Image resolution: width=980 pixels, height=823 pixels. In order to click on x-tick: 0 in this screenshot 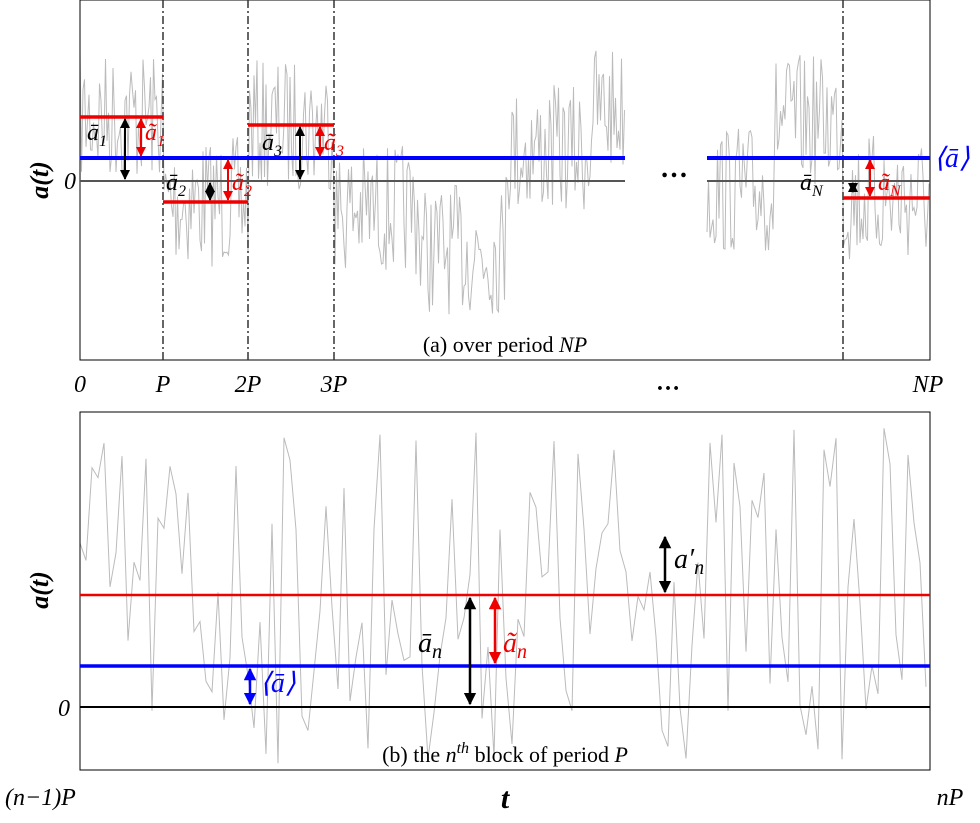, I will do `click(80, 385)`.